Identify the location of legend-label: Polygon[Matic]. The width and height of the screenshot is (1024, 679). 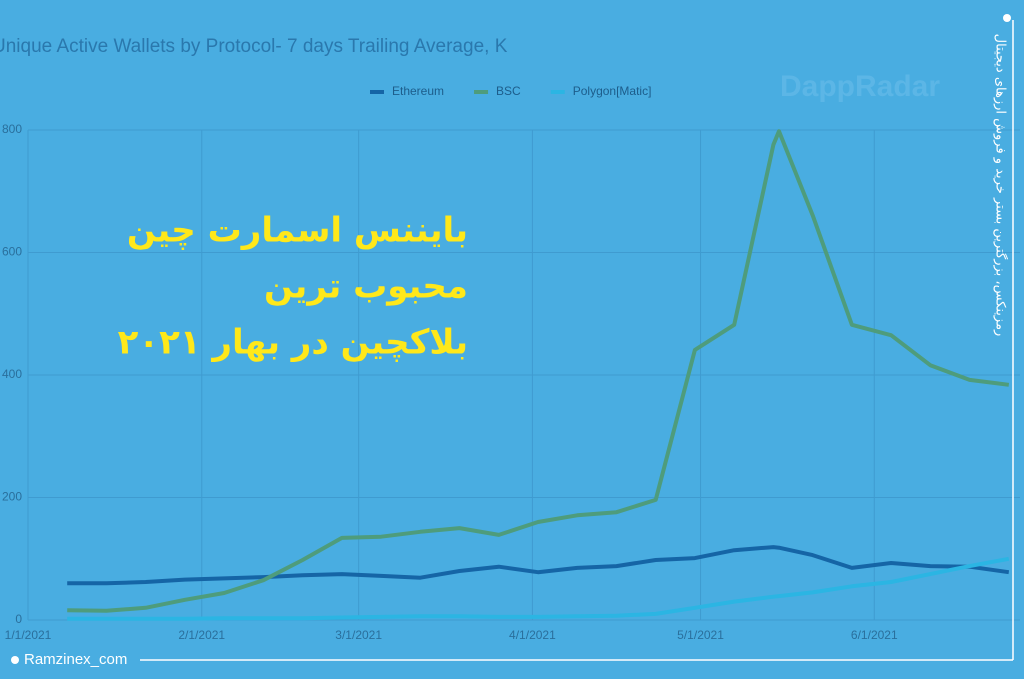
(612, 91).